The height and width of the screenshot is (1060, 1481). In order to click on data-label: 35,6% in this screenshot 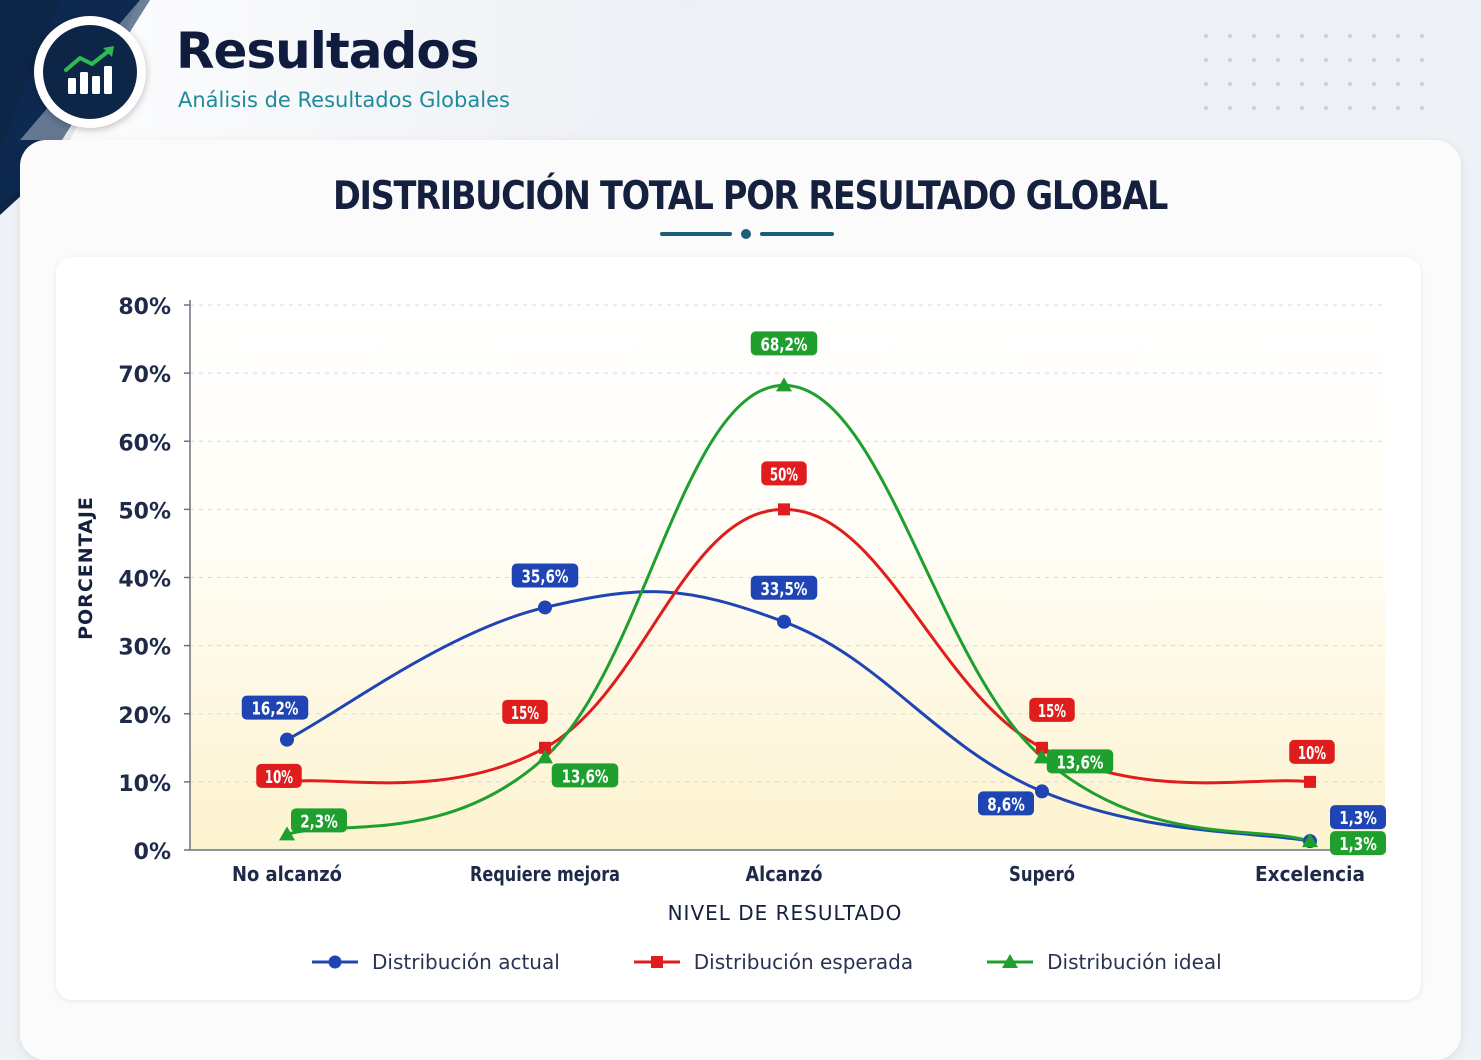, I will do `click(545, 575)`.